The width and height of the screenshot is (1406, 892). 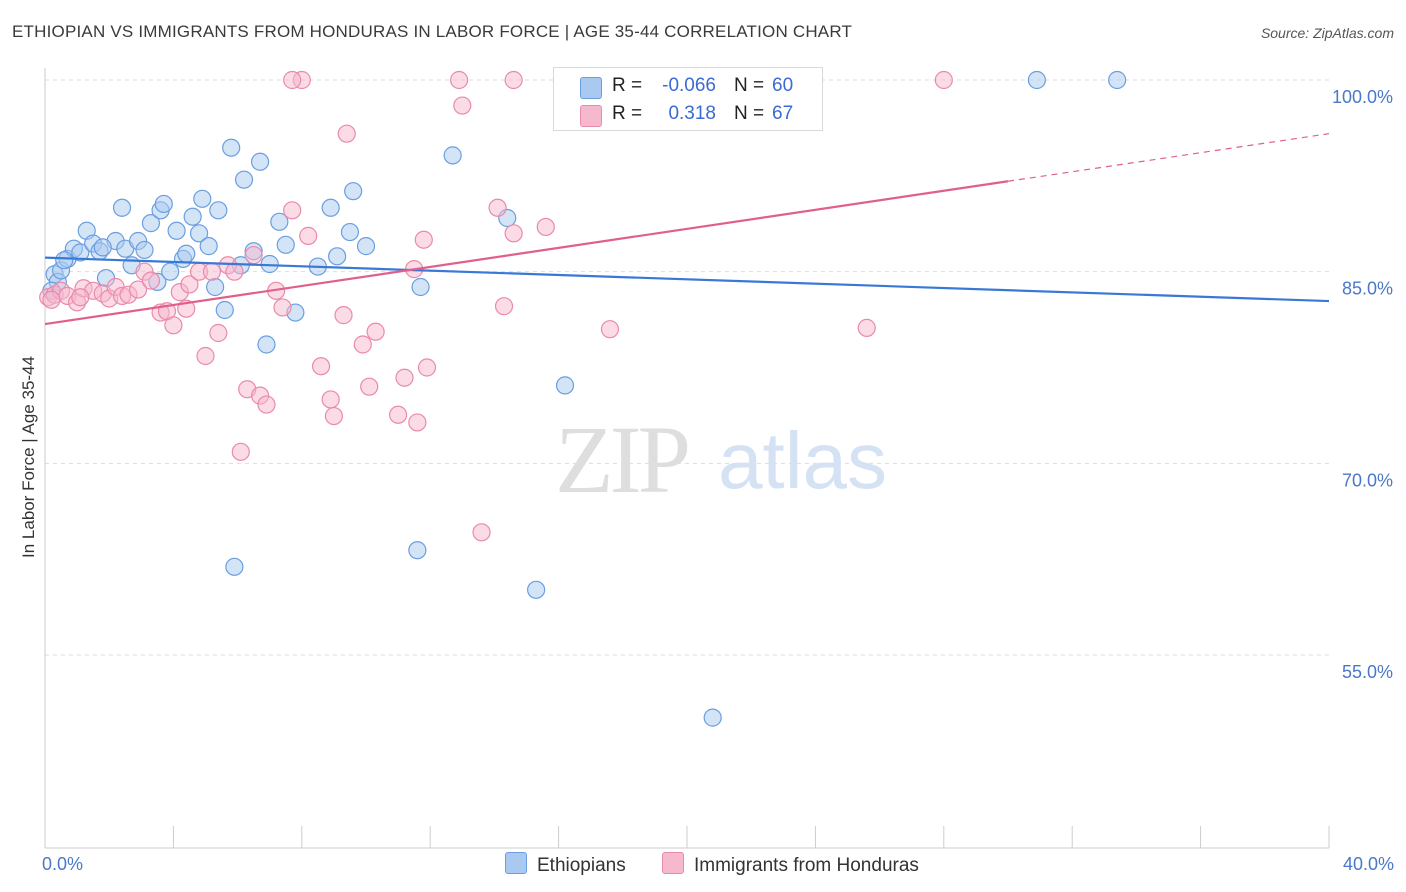 I want to click on ethiopians-swatch, so click(x=591, y=88).